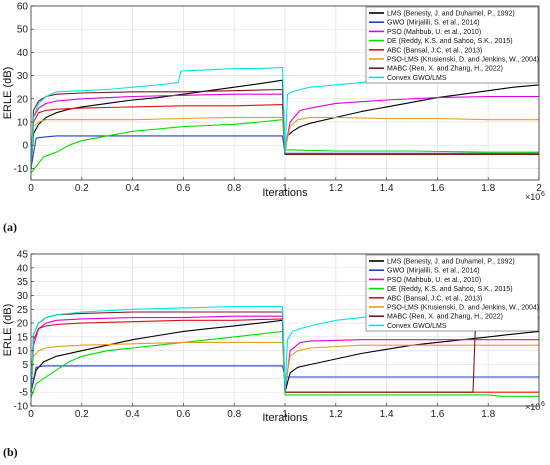  Describe the element at coordinates (23, 7) in the screenshot. I see `y-tick-label: 60` at that location.